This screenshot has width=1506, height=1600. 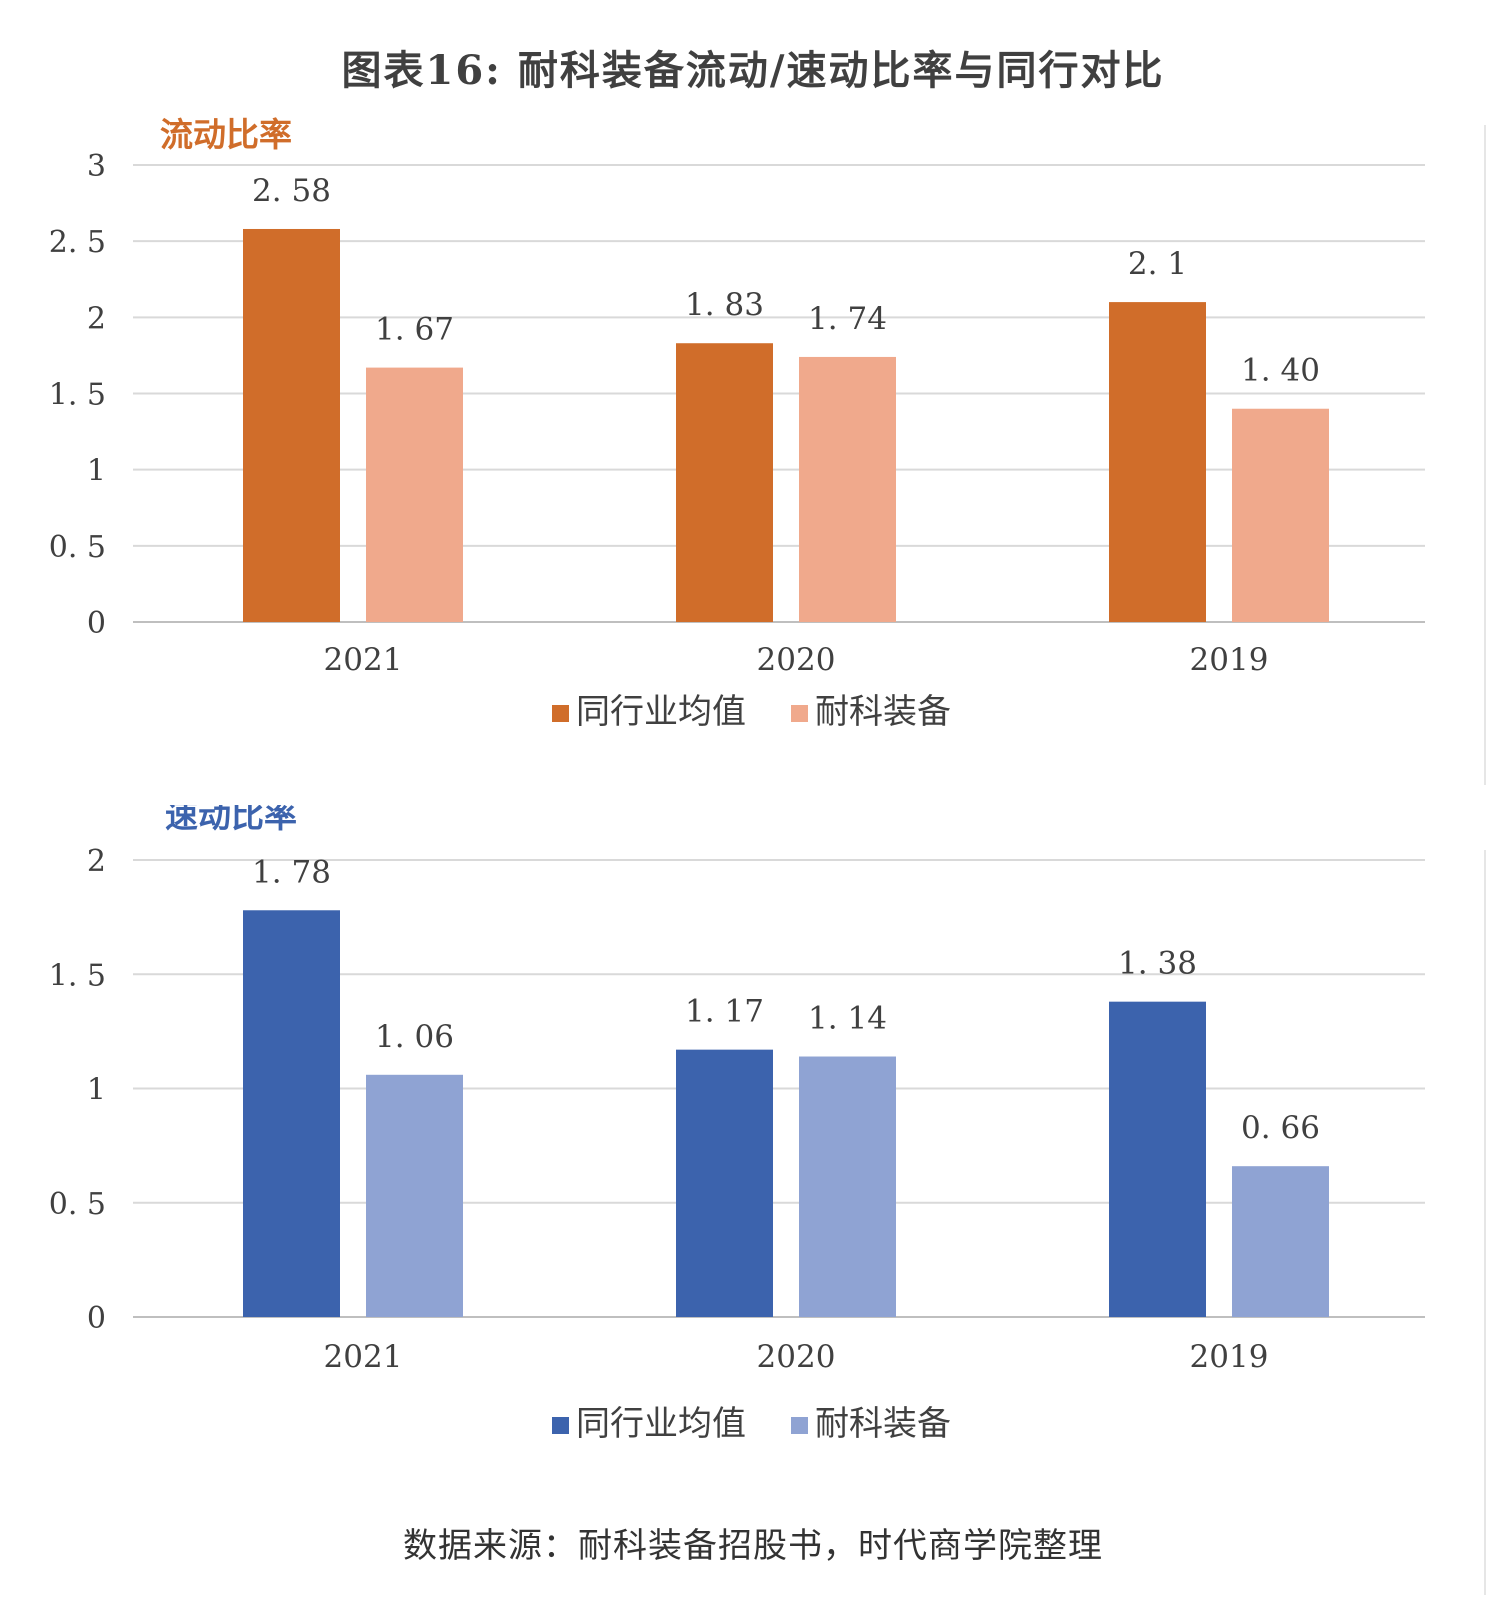 What do you see at coordinates (847, 319) in the screenshot?
I see `data-label: 1. 74` at bounding box center [847, 319].